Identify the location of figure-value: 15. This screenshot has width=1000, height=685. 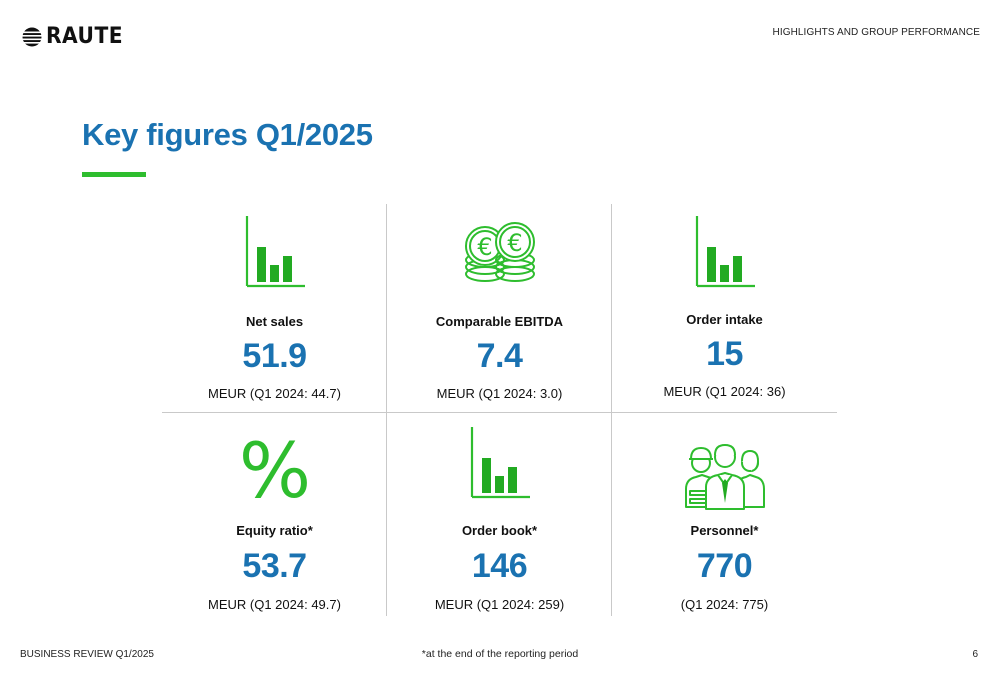
(724, 354).